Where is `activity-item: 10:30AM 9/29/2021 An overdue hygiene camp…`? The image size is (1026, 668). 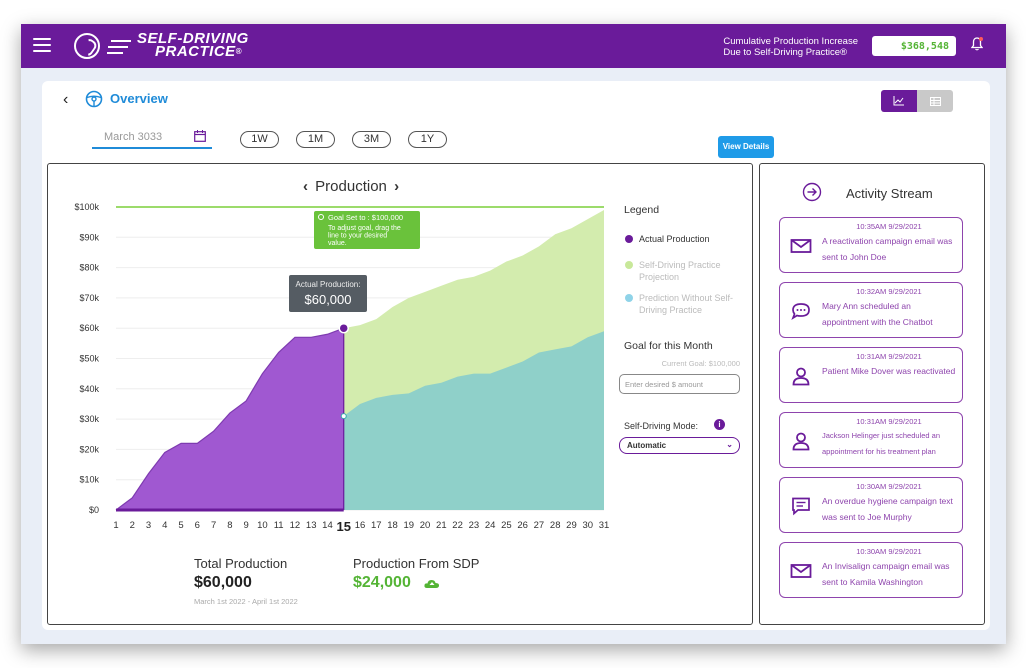 activity-item: 10:30AM 9/29/2021 An overdue hygiene camp… is located at coordinates (871, 505).